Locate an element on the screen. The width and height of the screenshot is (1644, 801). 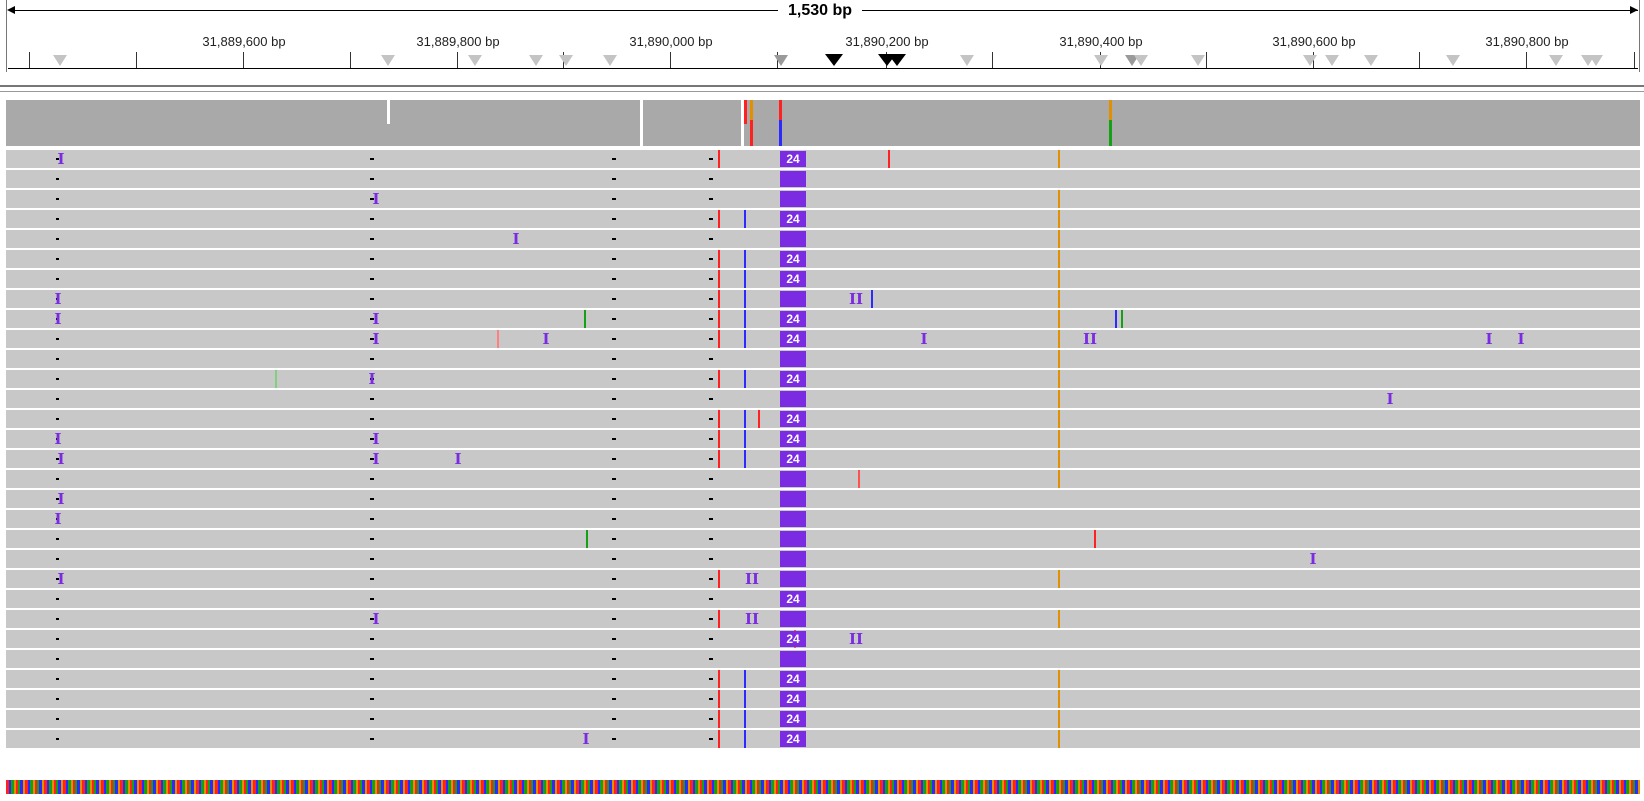
reference-sequence-track is located at coordinates (823, 787).